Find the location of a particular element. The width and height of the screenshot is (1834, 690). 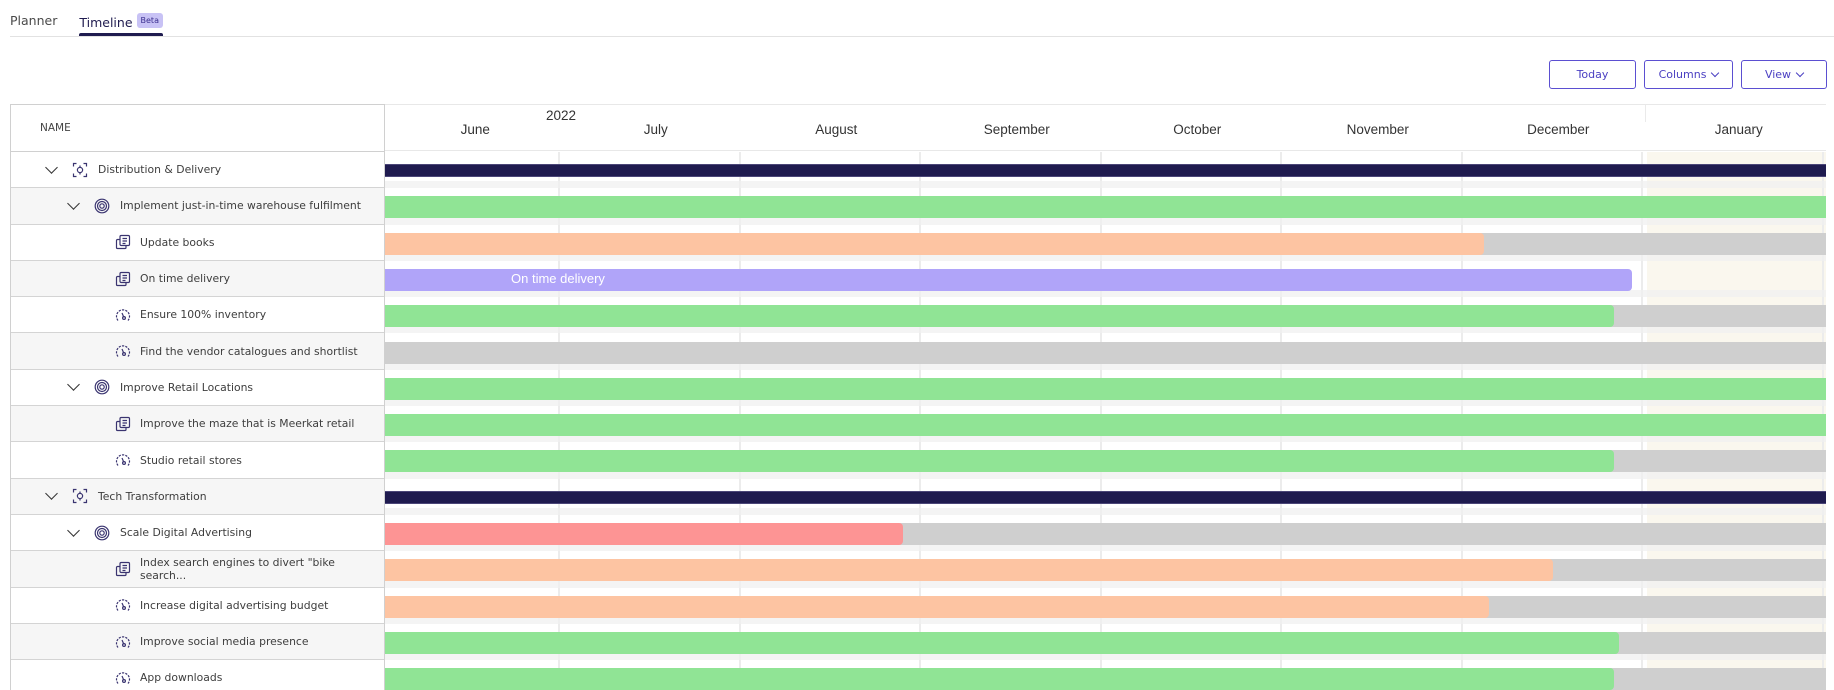

bar-track is located at coordinates (1105, 352).